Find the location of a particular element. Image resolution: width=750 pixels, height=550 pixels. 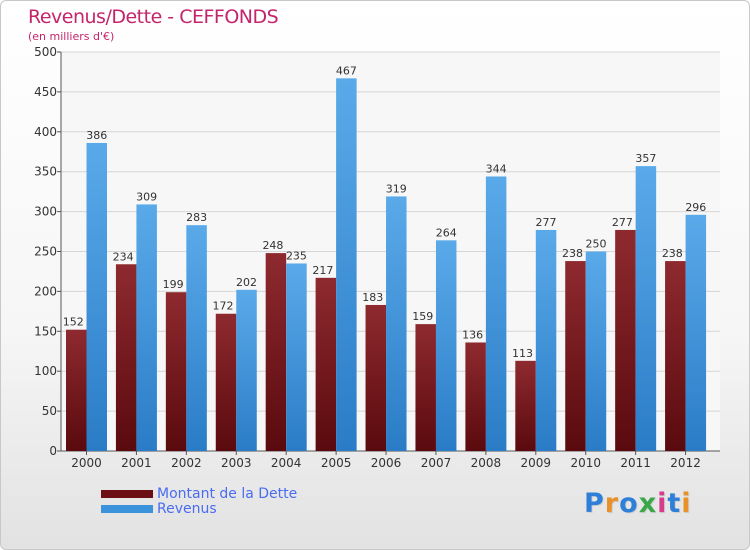

logo-letter: x is located at coordinates (648, 503).